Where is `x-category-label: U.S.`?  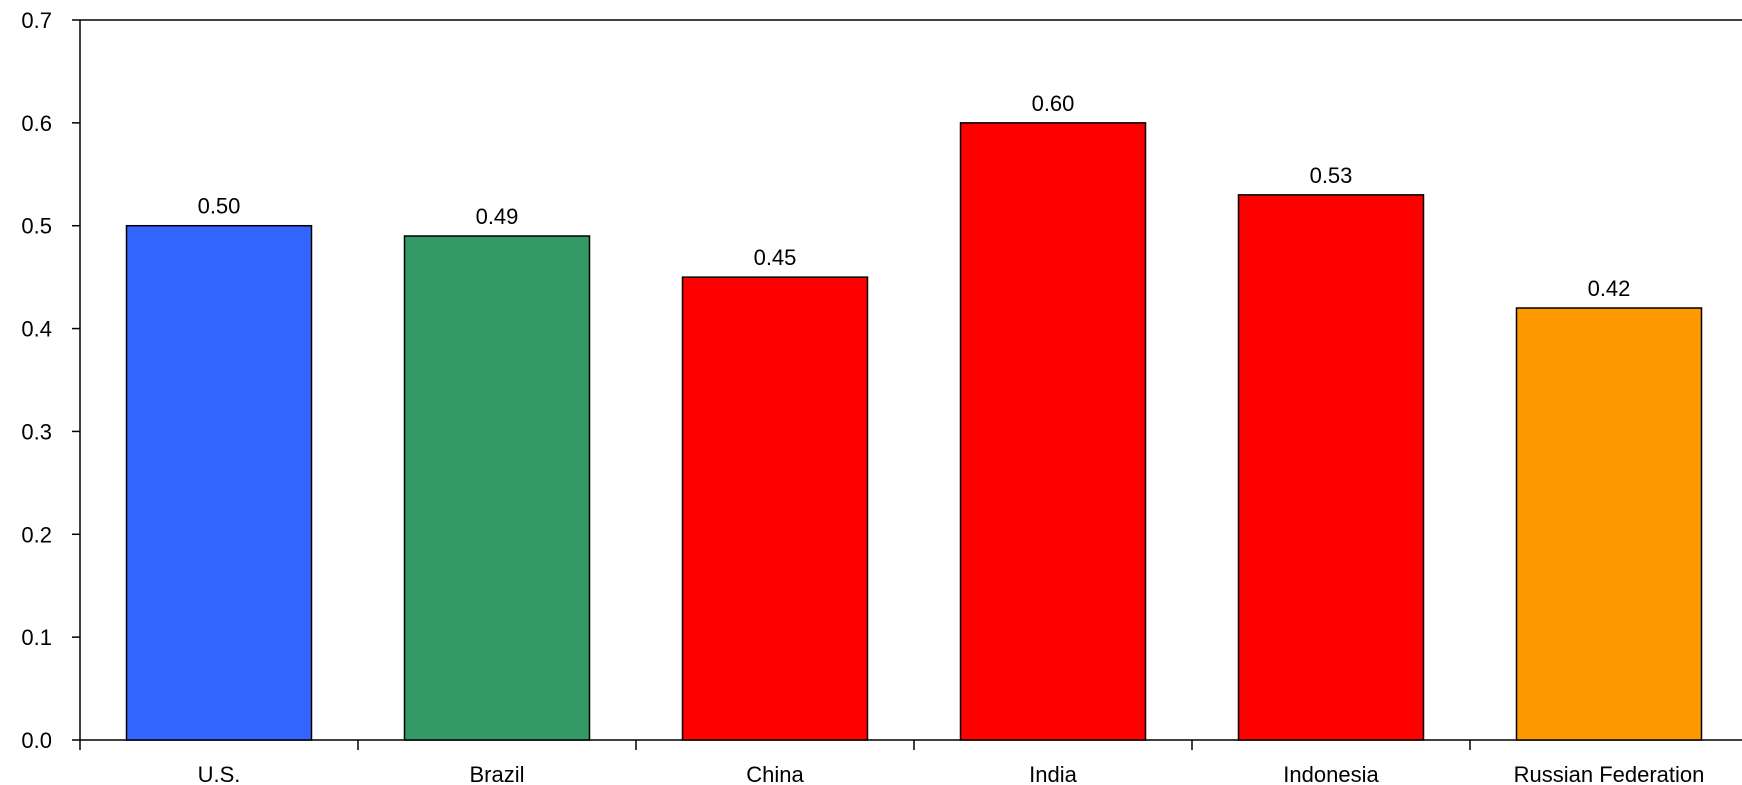 x-category-label: U.S. is located at coordinates (219, 773).